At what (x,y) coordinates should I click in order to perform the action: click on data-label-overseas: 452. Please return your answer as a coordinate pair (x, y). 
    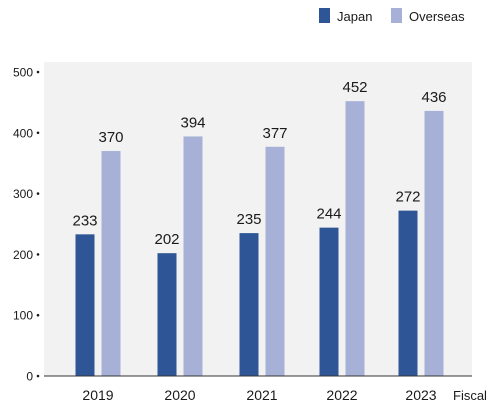
    Looking at the image, I should click on (354, 87).